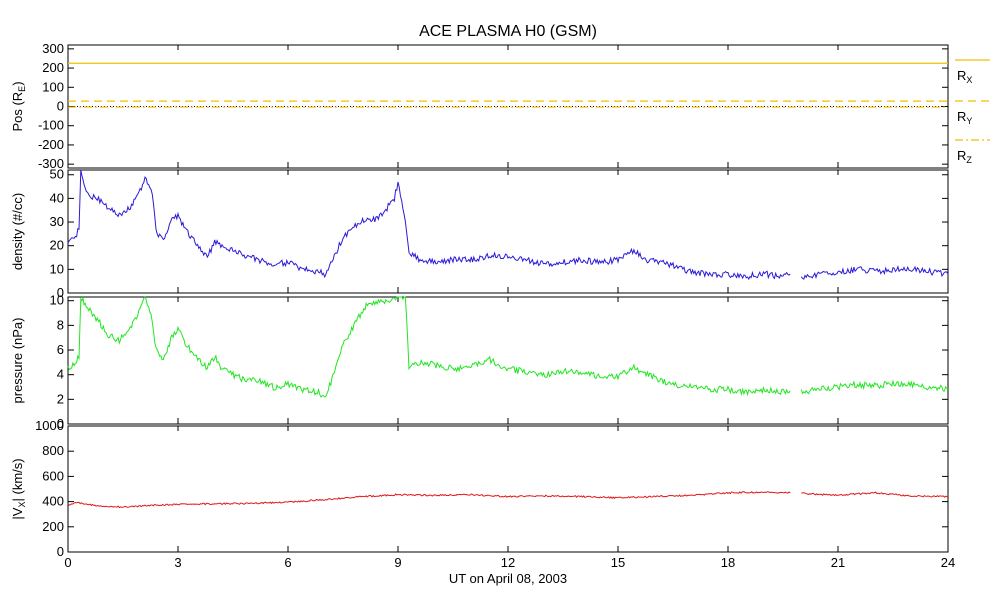 Image resolution: width=993 pixels, height=600 pixels. Describe the element at coordinates (57, 245) in the screenshot. I see `y-tick-label: 20` at that location.